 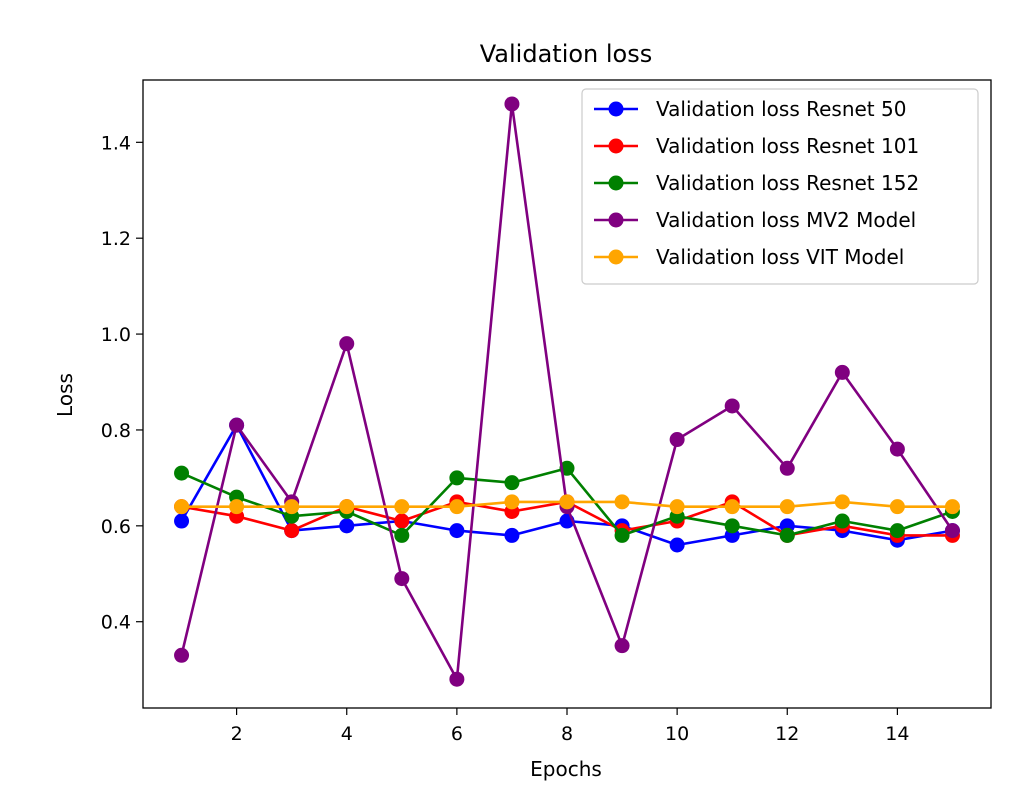 What do you see at coordinates (237, 734) in the screenshot?
I see `x-tick-label: 2` at bounding box center [237, 734].